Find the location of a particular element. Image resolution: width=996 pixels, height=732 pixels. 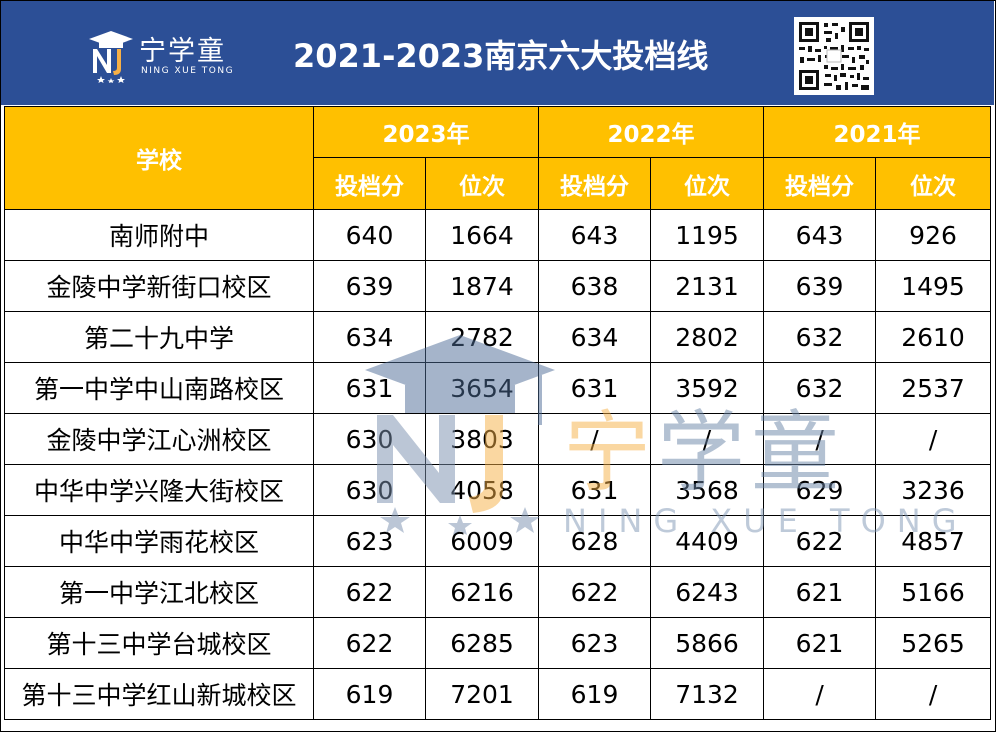

rank-cell: 926 is located at coordinates (933, 235).